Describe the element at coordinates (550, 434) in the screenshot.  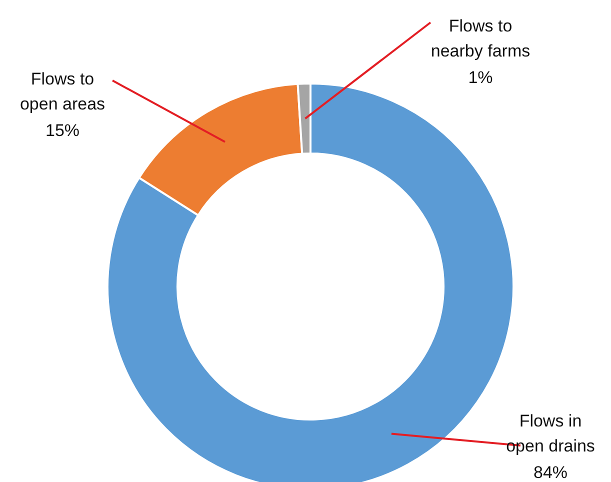
I see `slice-label: Flows in open drains` at that location.